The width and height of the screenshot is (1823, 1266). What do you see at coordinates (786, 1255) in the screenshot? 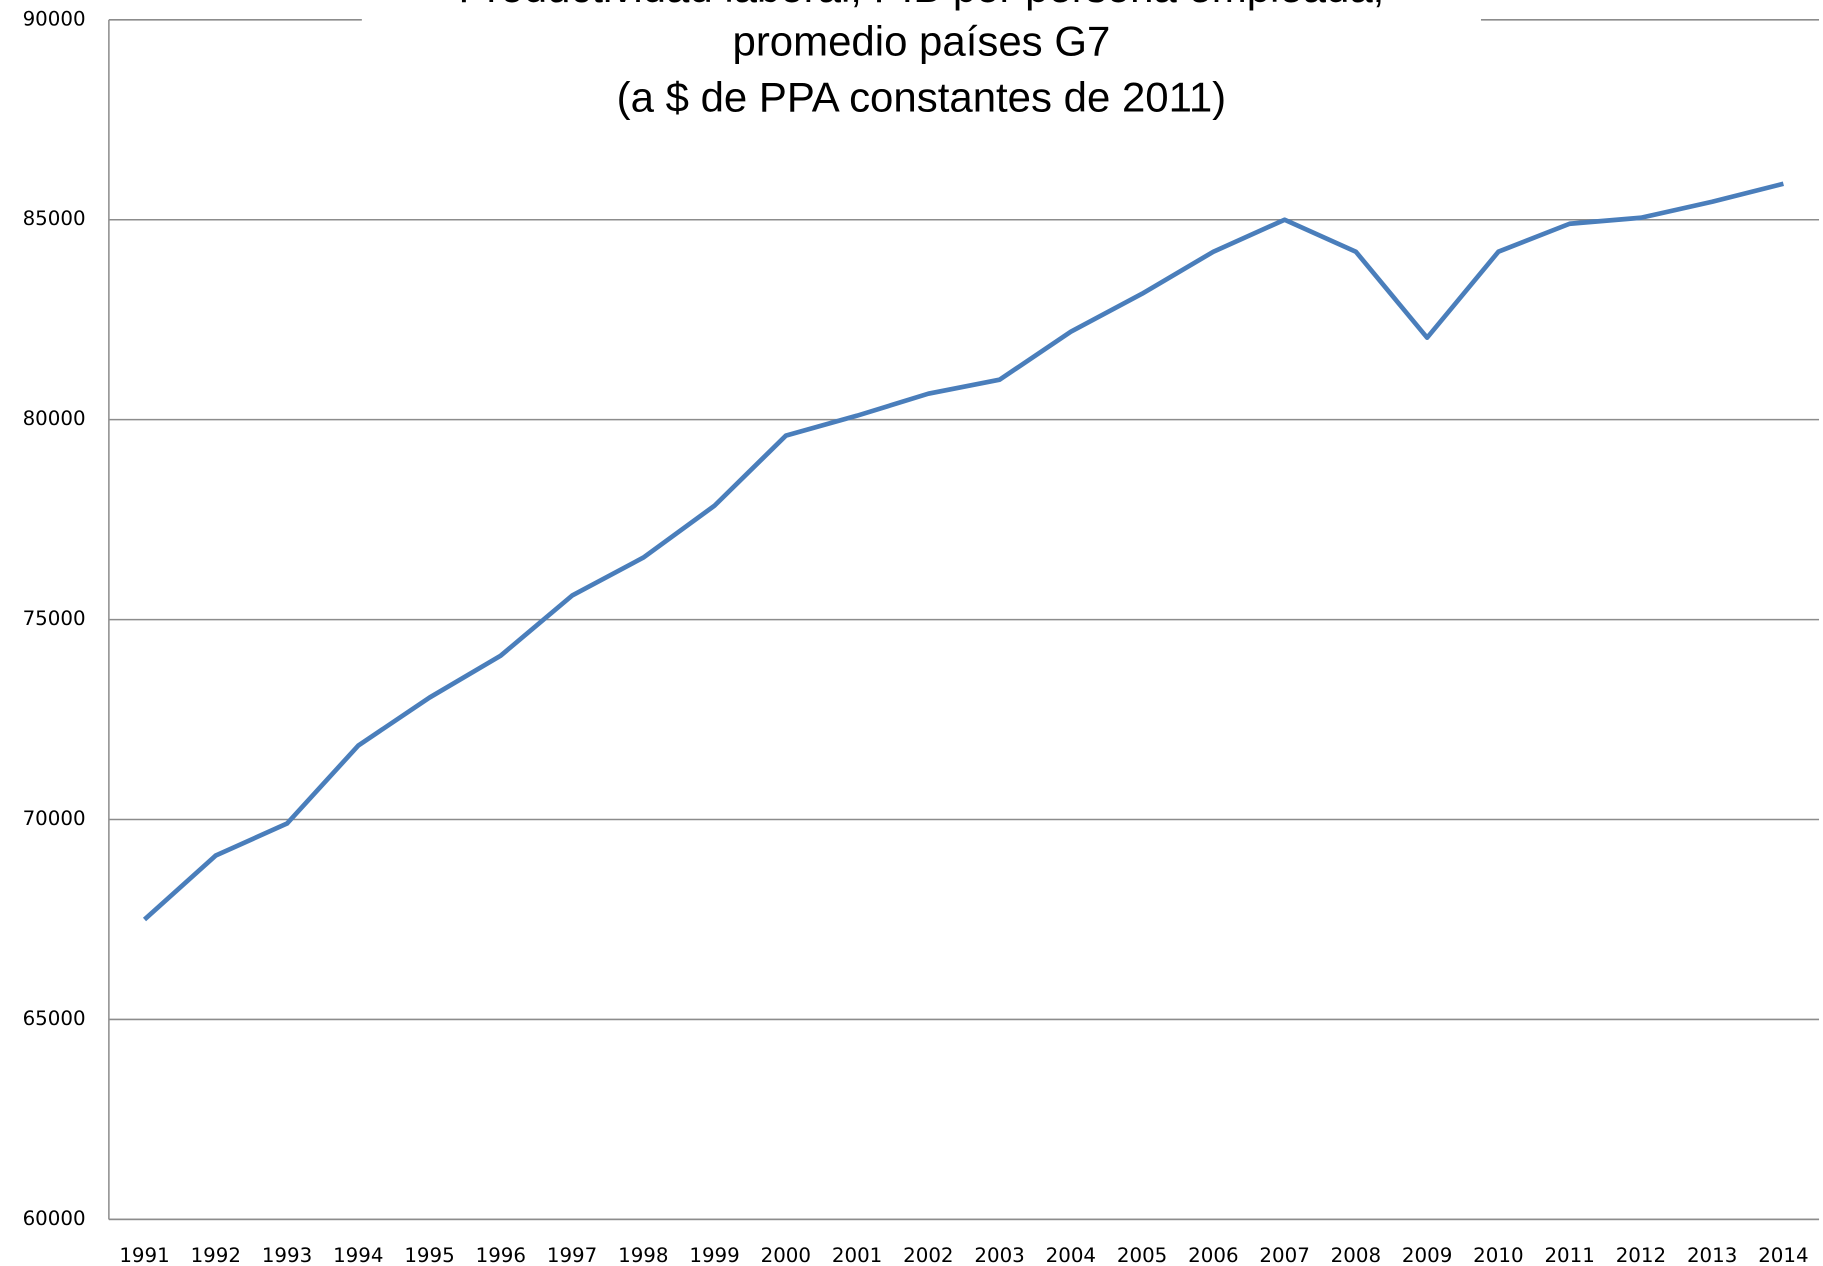
I see `x-tick-label: 2000` at bounding box center [786, 1255].